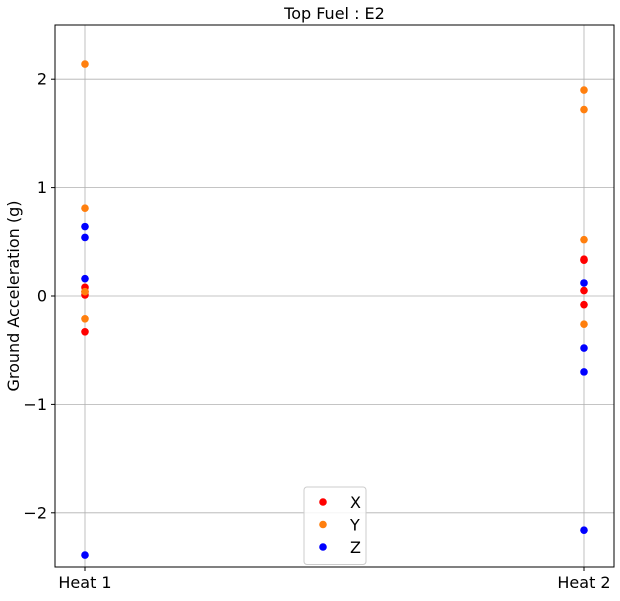 The image size is (620, 601). I want to click on y-tick-label: 1, so click(42, 187).